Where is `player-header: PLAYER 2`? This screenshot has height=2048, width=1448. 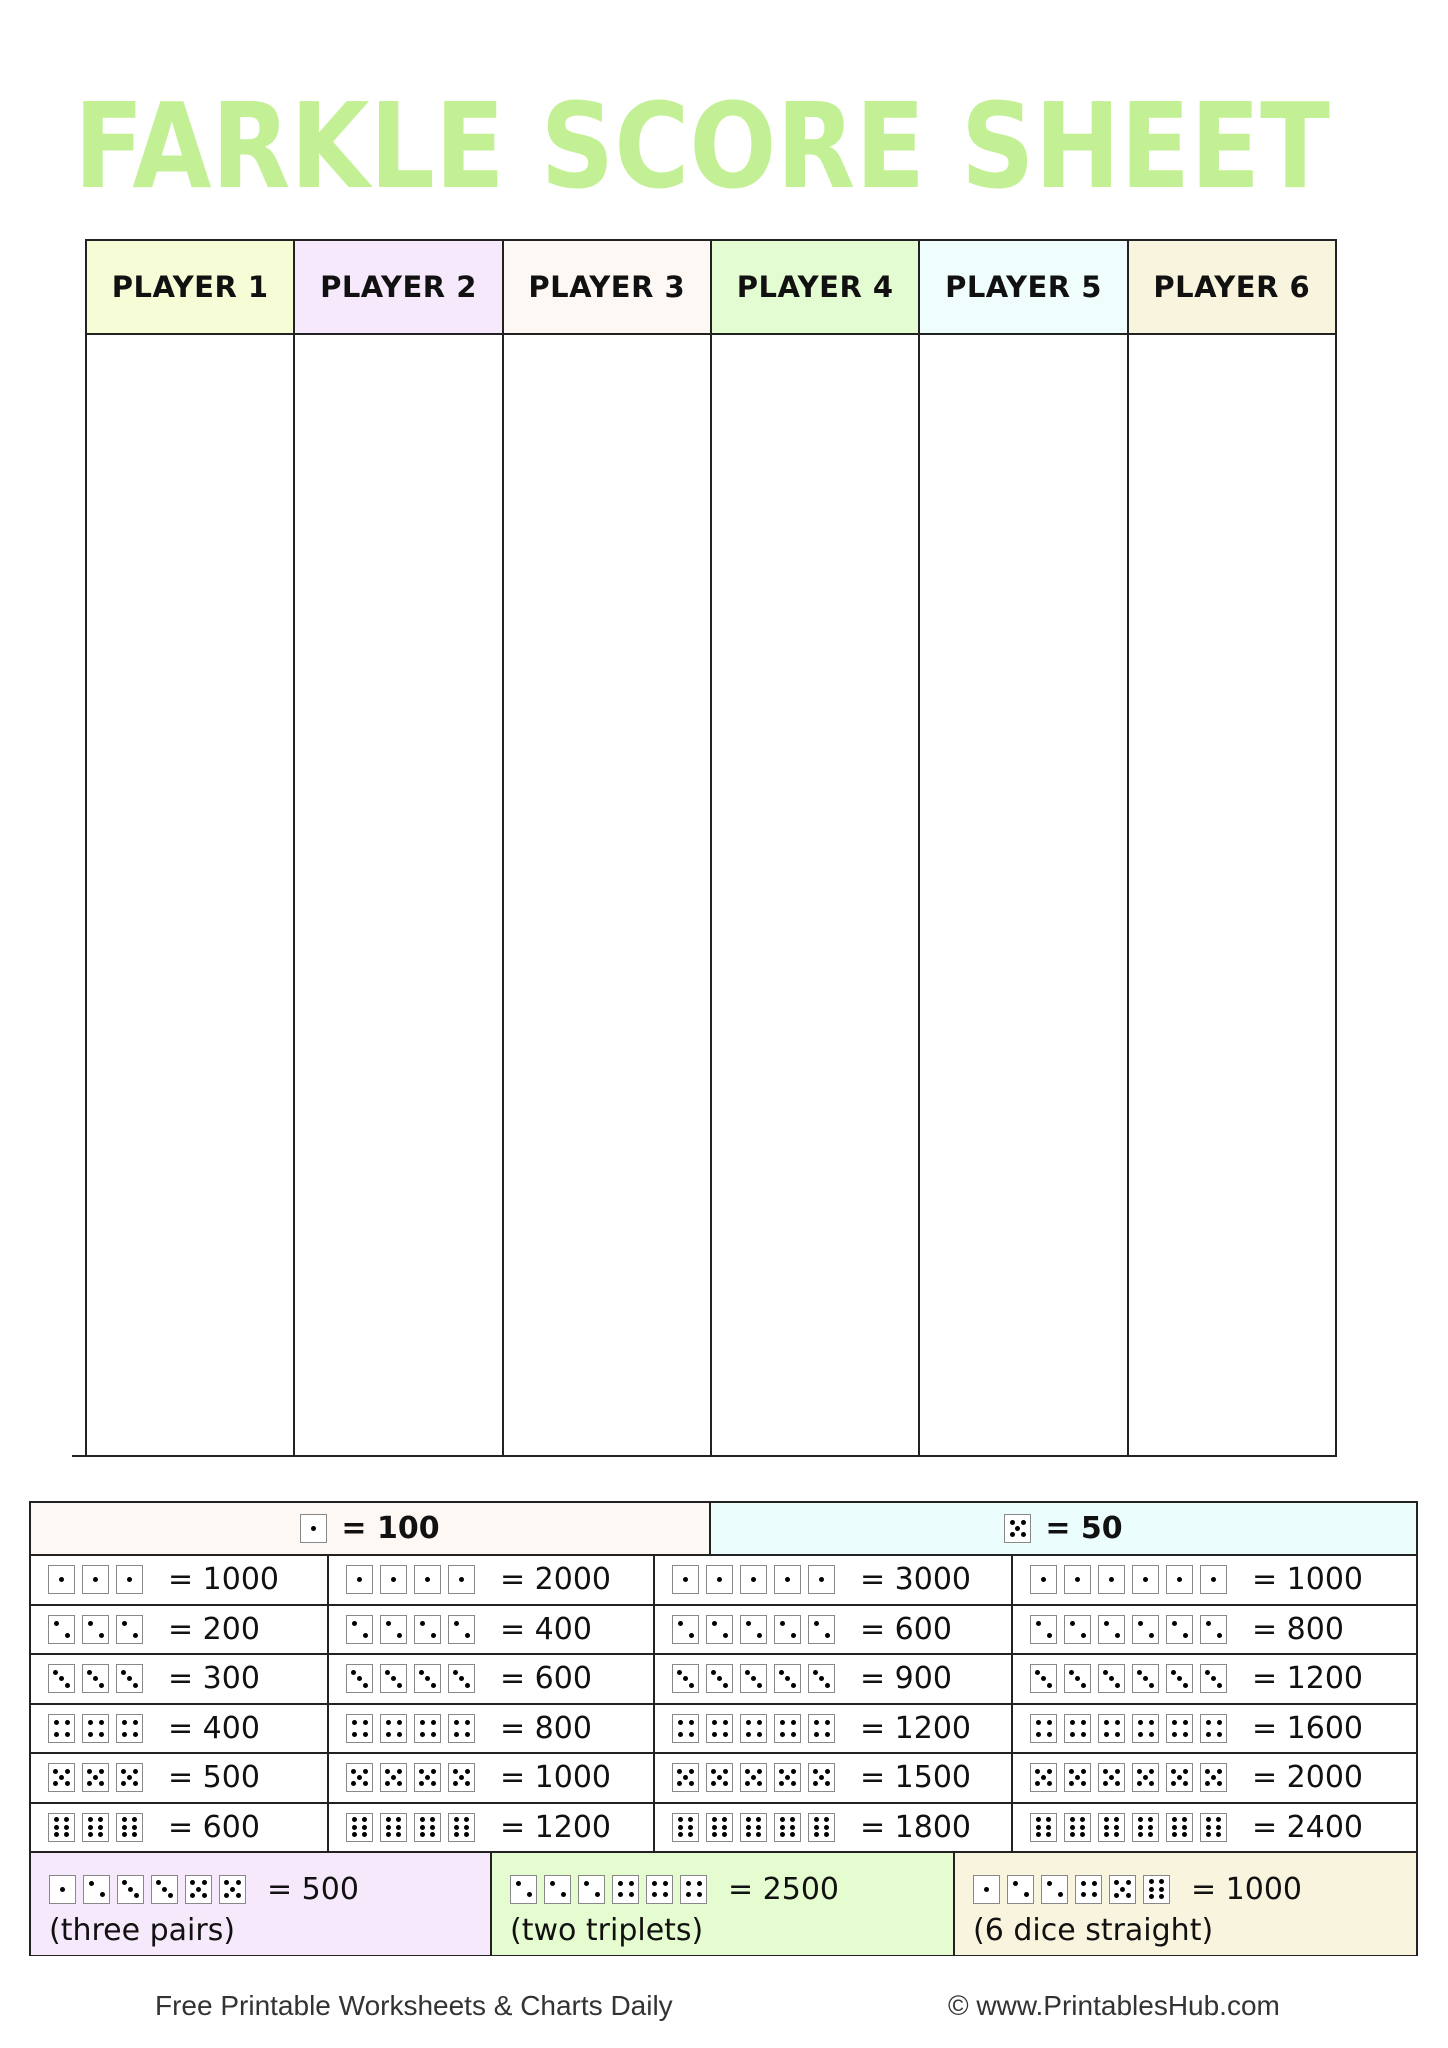
player-header: PLAYER 2 is located at coordinates (398, 288).